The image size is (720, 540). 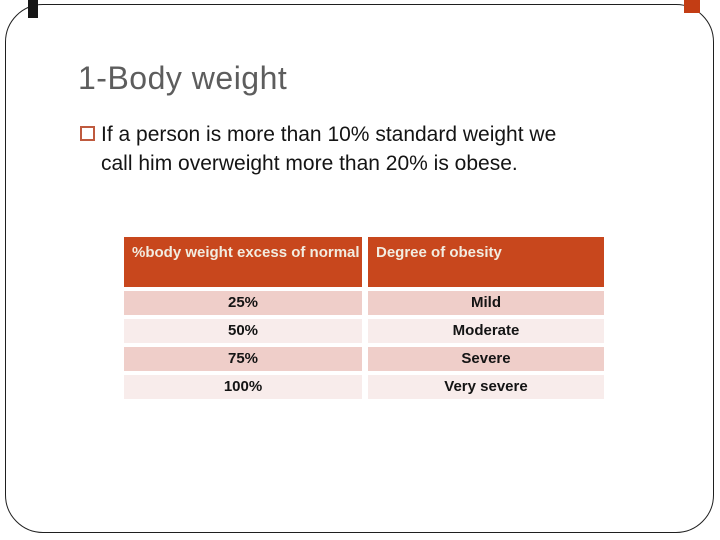 I want to click on slide-title: 1-Body weight, so click(x=183, y=78).